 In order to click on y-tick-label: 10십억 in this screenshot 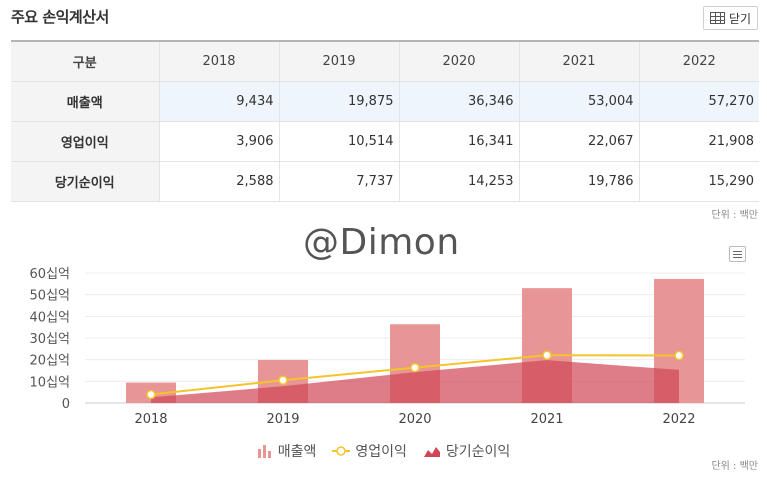, I will do `click(50, 382)`.